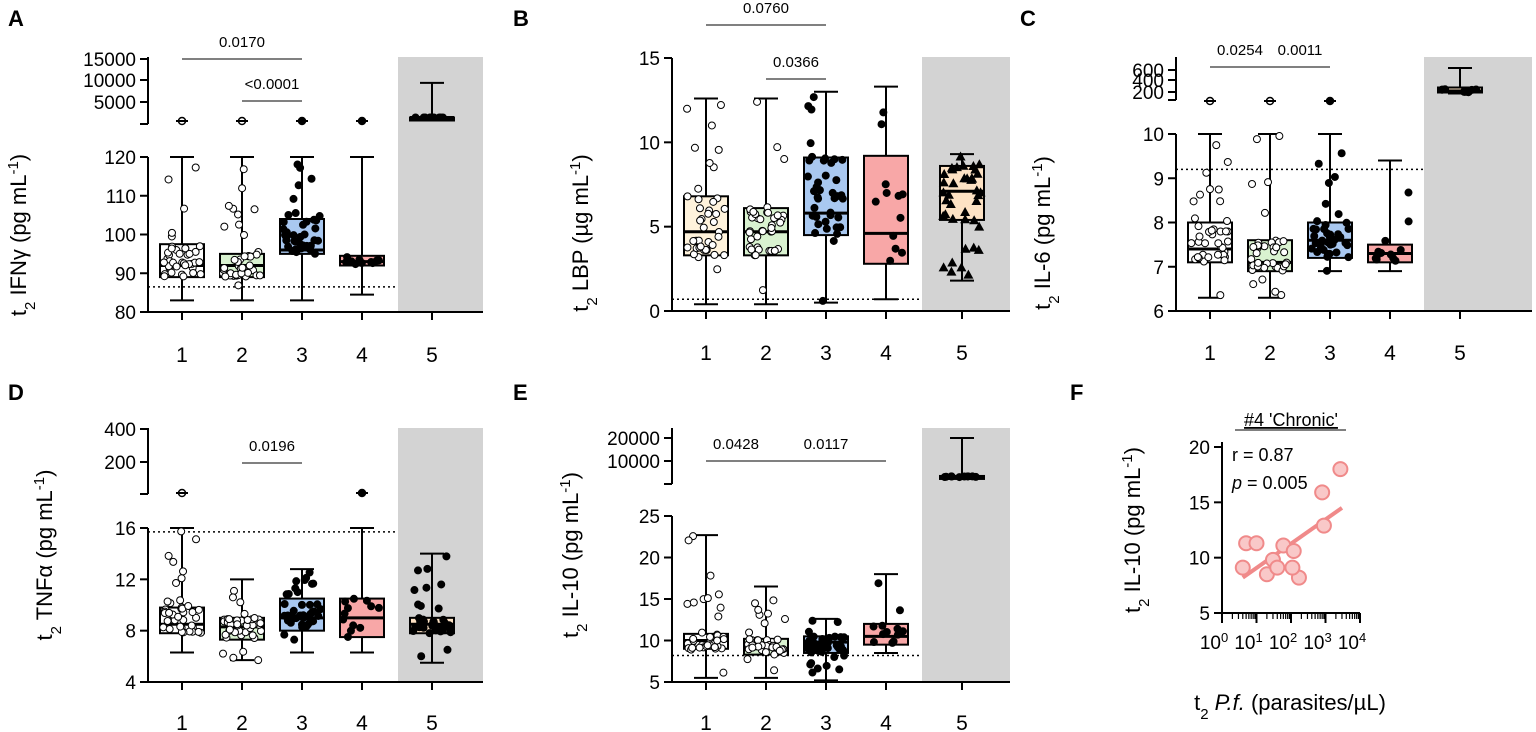 This screenshot has width=1536, height=732. I want to click on ylabel-close: ), so click(580, 157).